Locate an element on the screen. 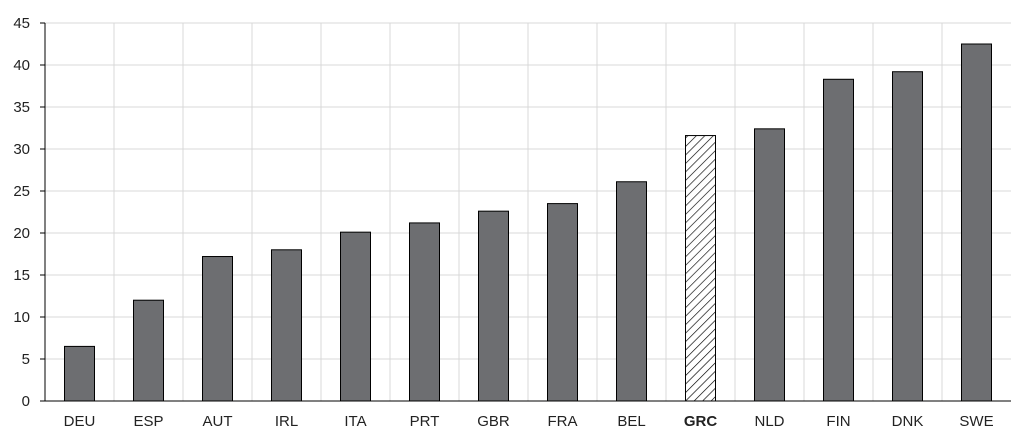 The image size is (1014, 433). x-tick-label-esp: ESP is located at coordinates (148, 421).